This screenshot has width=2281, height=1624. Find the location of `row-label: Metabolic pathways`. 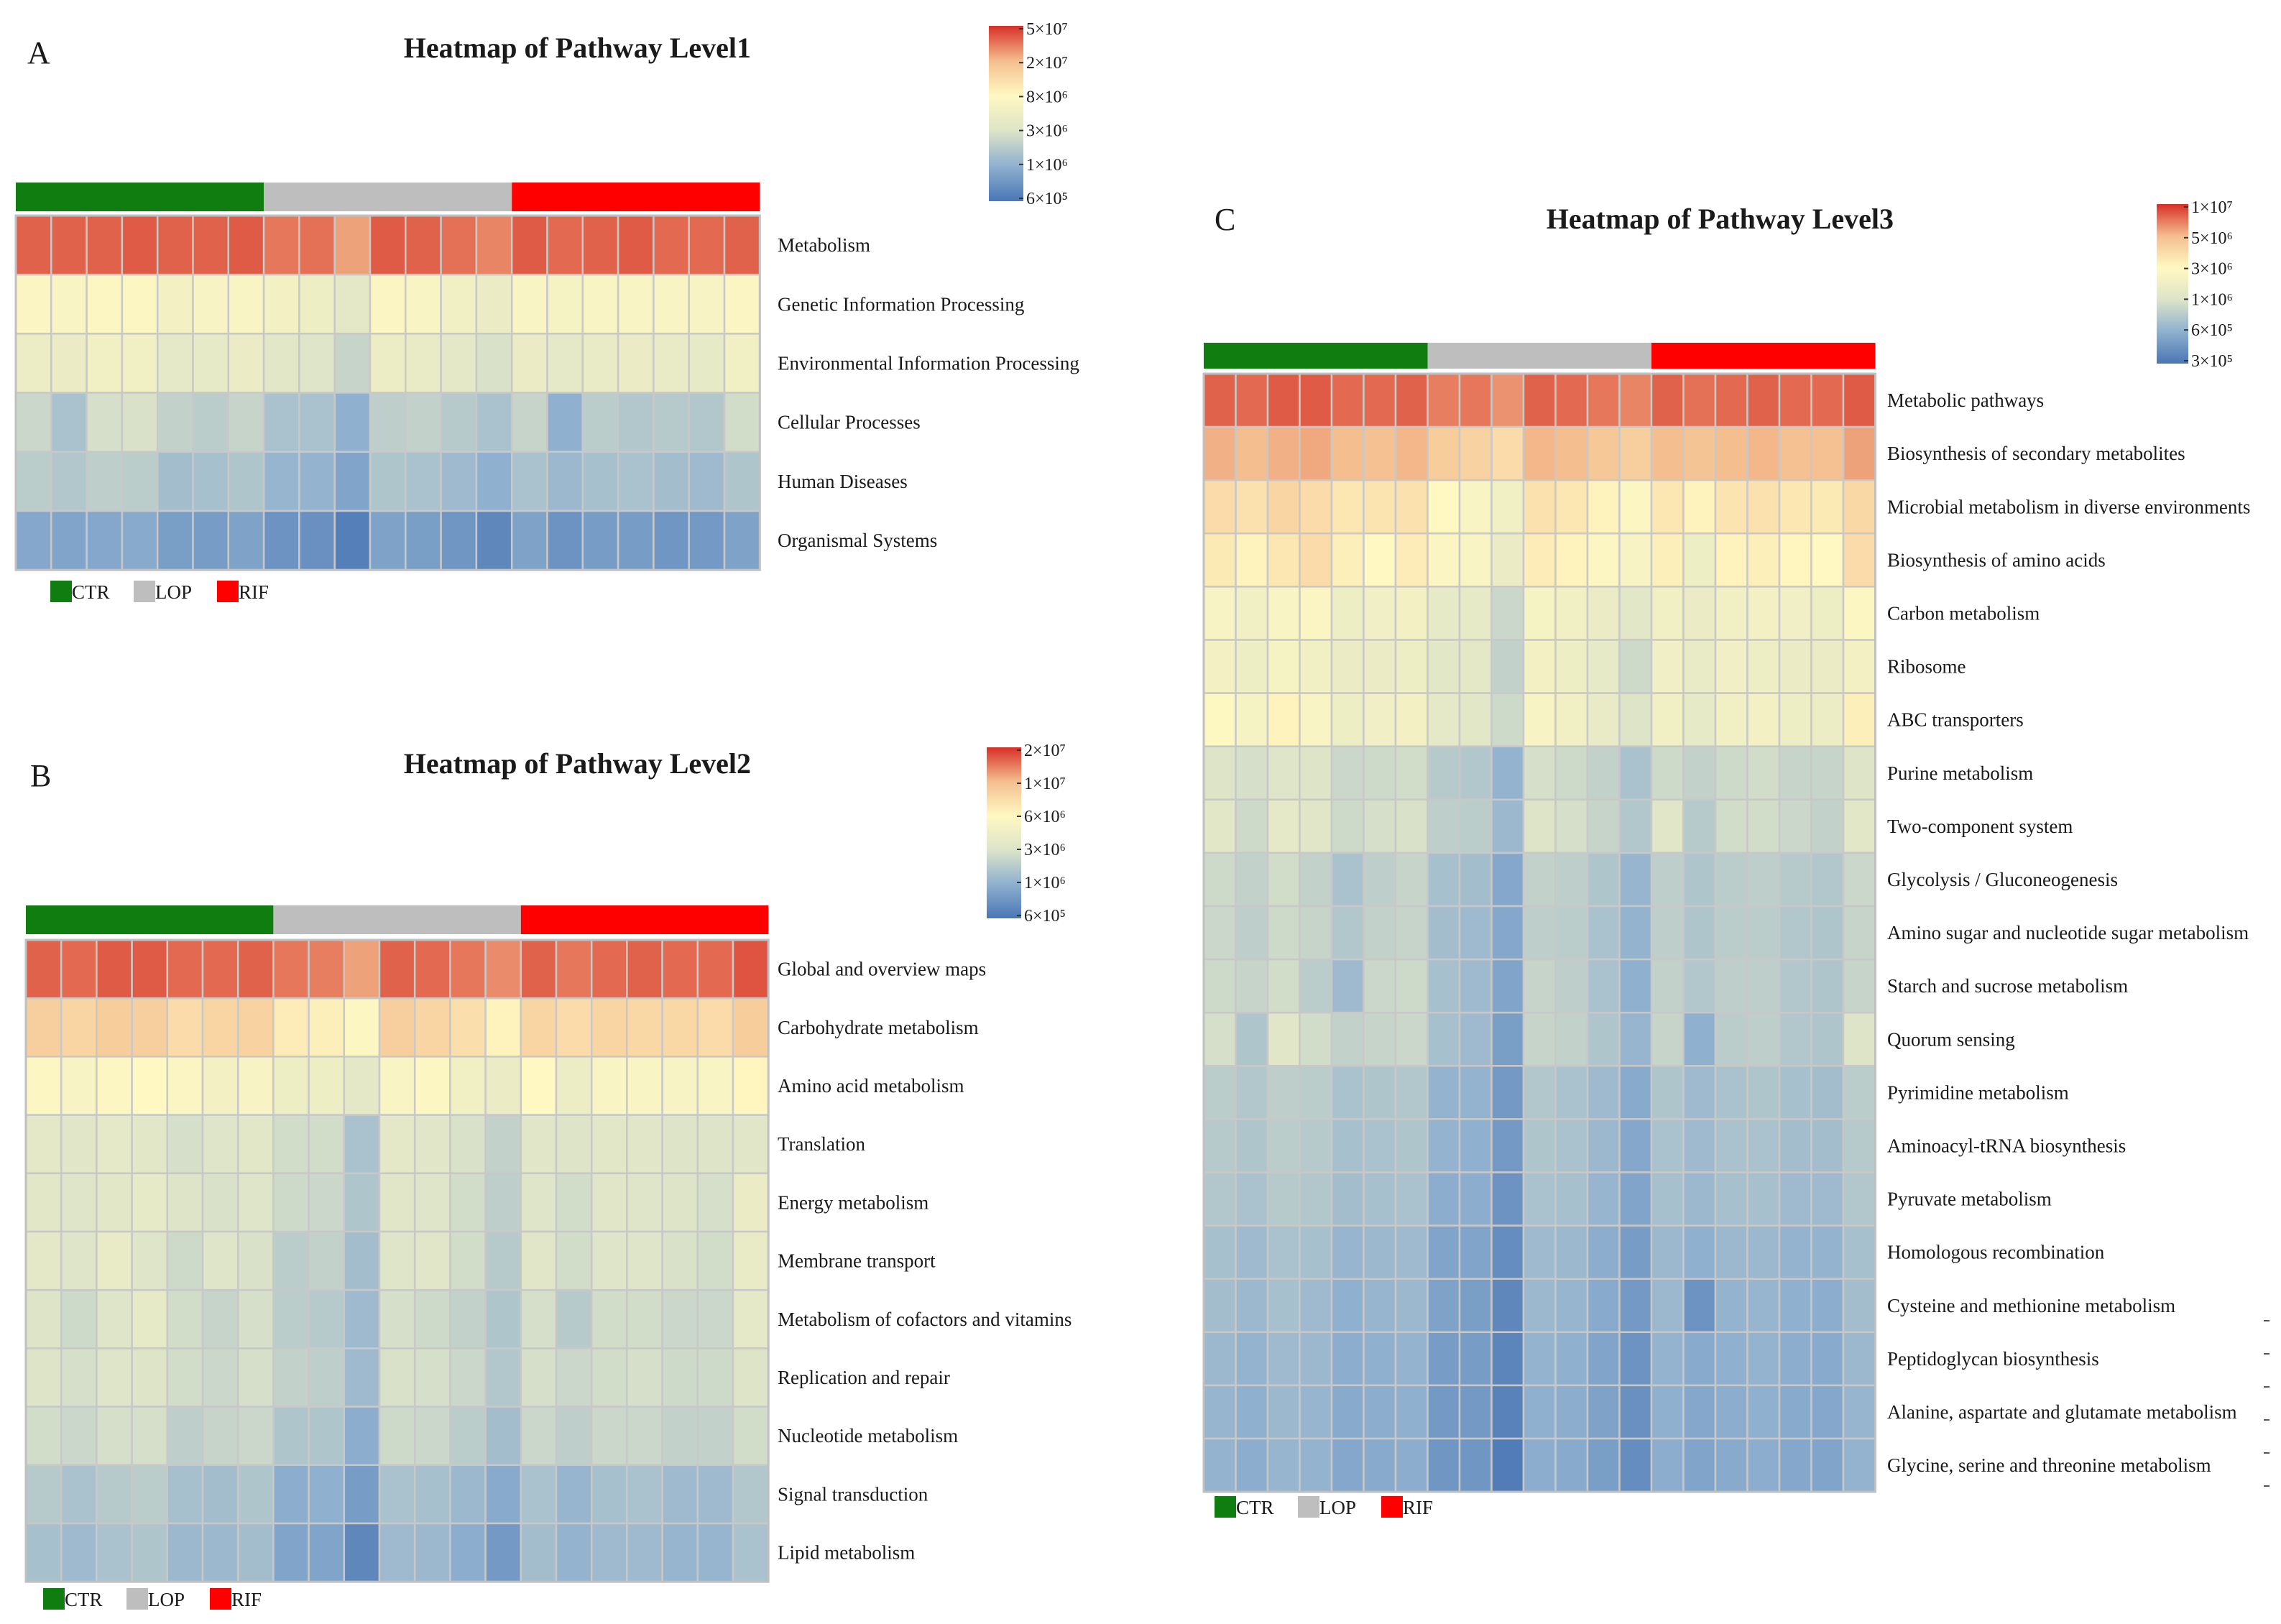

row-label: Metabolic pathways is located at coordinates (1965, 400).